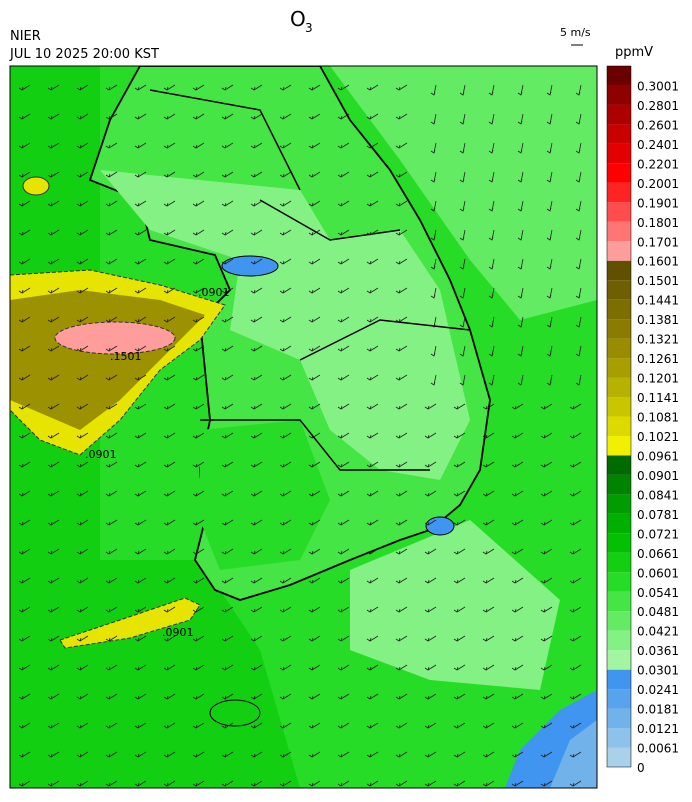 This screenshot has height=802, width=692. Describe the element at coordinates (658, 320) in the screenshot. I see `colorbar-label: 0.1381` at that location.